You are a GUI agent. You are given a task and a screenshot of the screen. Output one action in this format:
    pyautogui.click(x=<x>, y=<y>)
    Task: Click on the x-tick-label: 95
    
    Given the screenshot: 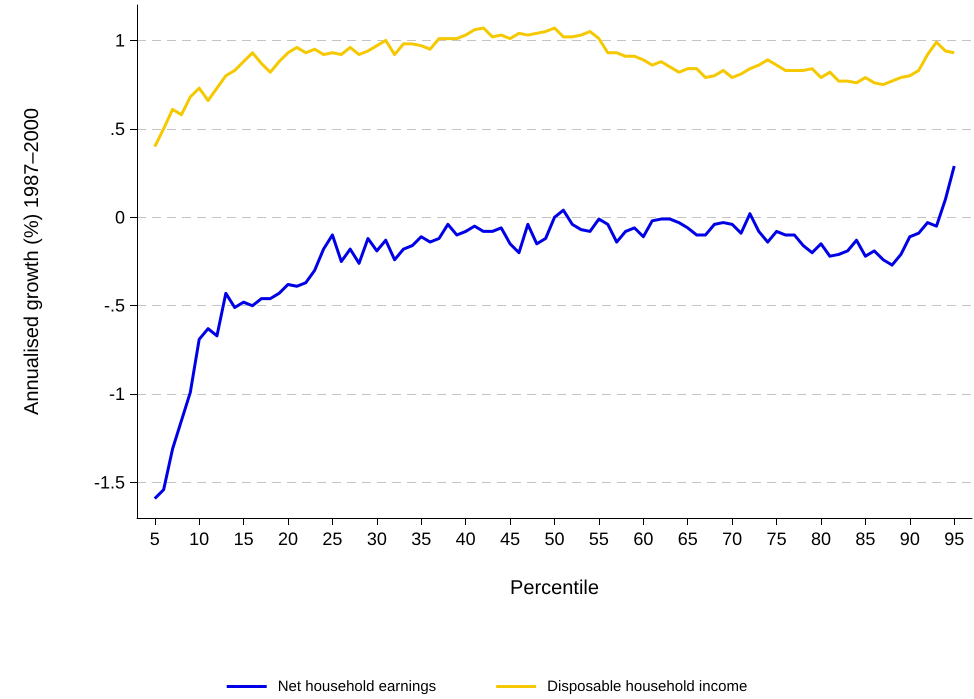 What is the action you would take?
    pyautogui.click(x=954, y=539)
    